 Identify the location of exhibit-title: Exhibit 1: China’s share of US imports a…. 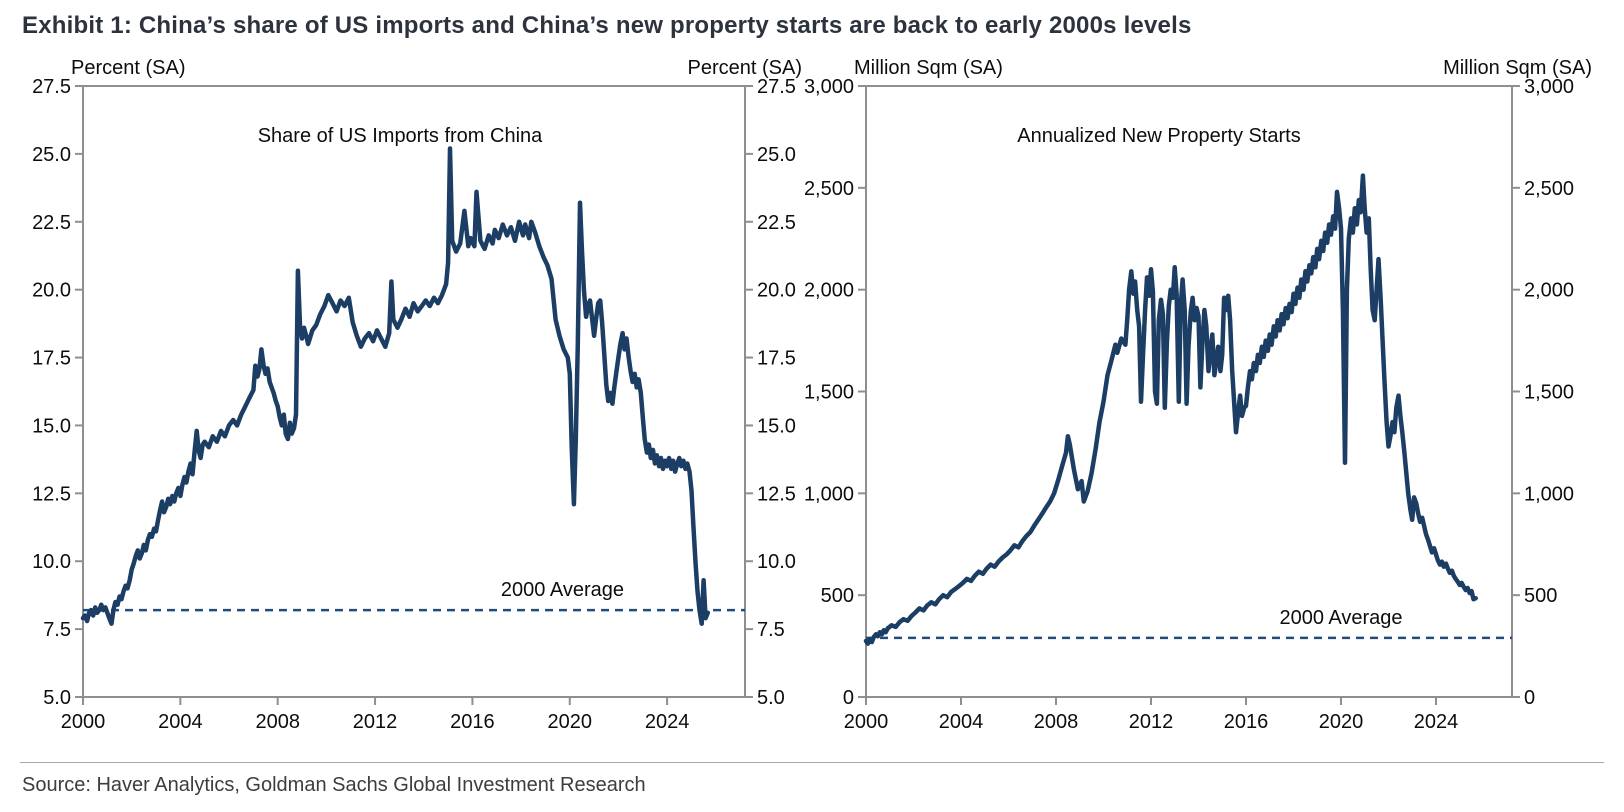
(607, 25).